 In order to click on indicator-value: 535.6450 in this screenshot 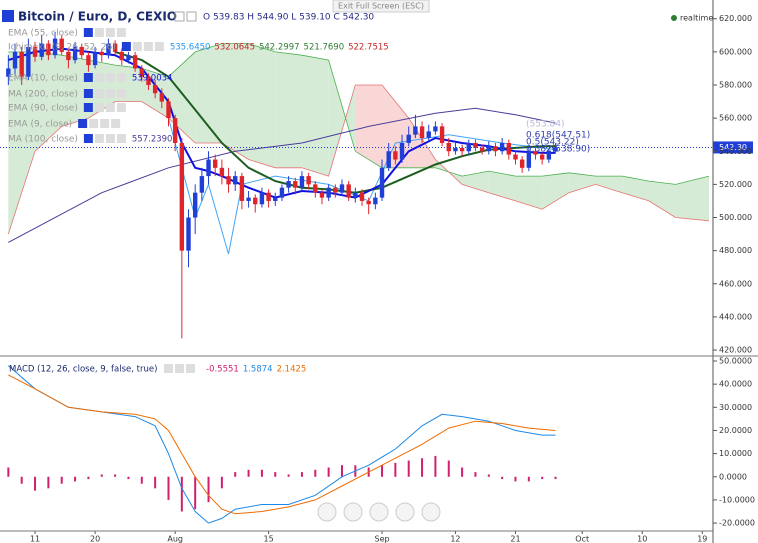, I will do `click(190, 48)`.